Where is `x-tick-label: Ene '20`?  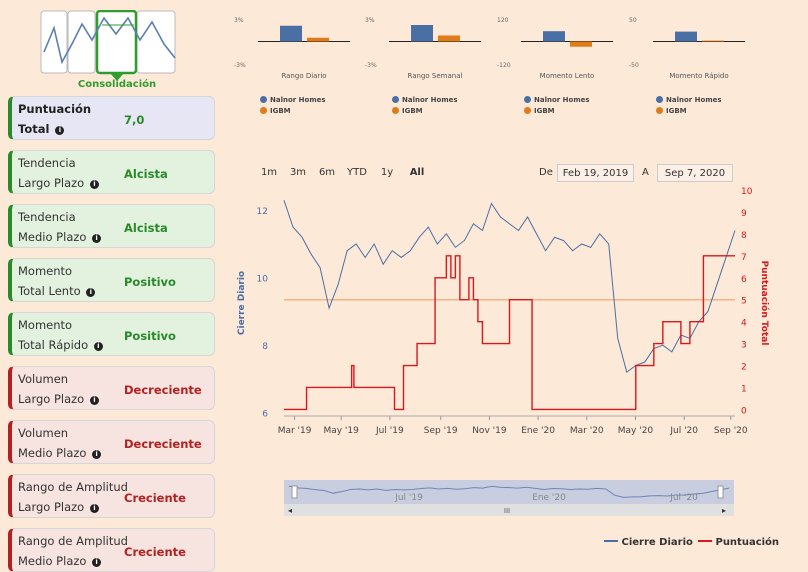 x-tick-label: Ene '20 is located at coordinates (538, 431).